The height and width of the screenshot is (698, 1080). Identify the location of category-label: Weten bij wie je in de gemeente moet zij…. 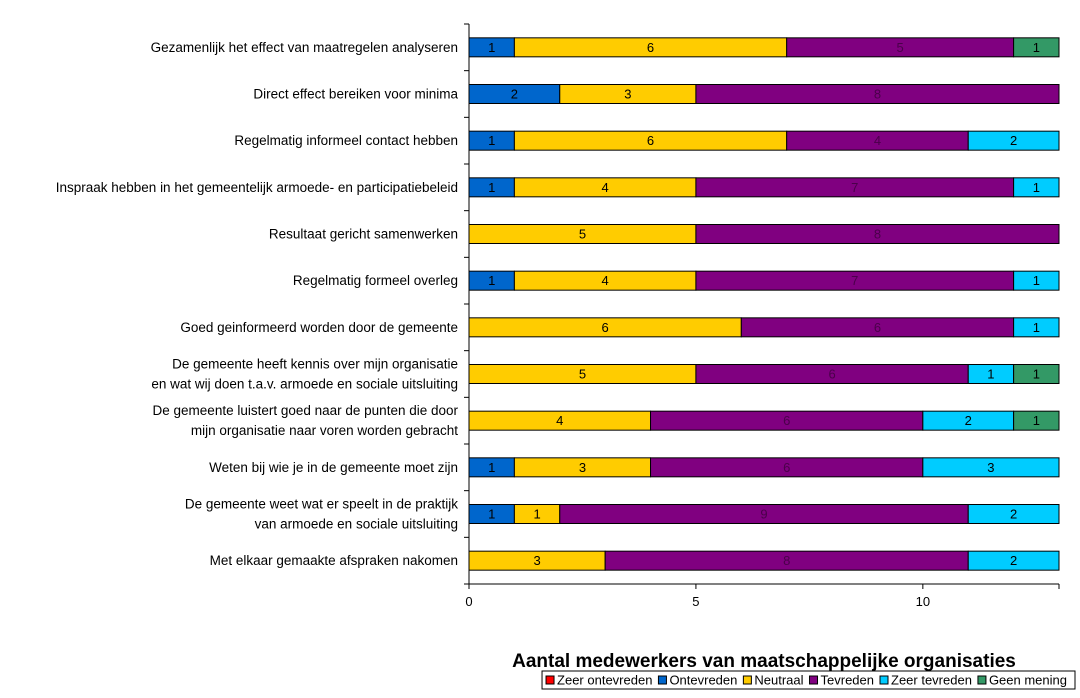
(333, 467).